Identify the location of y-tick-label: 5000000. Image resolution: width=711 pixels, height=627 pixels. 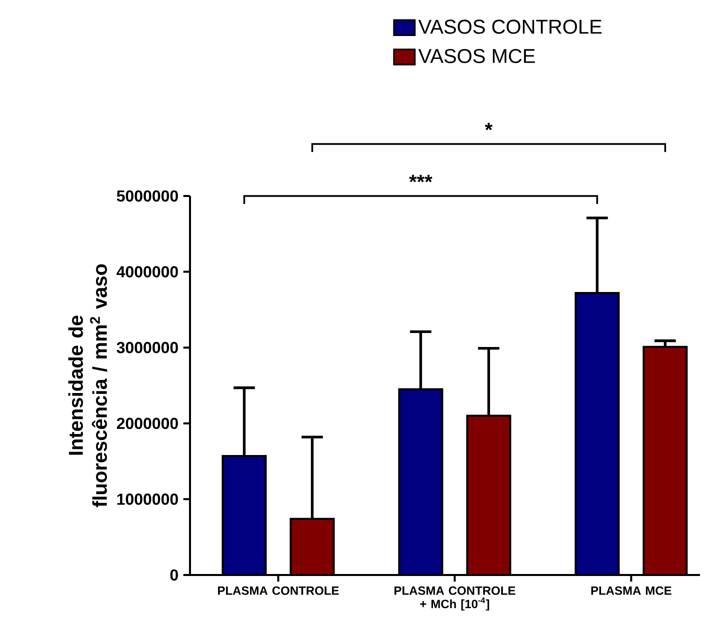
(147, 196).